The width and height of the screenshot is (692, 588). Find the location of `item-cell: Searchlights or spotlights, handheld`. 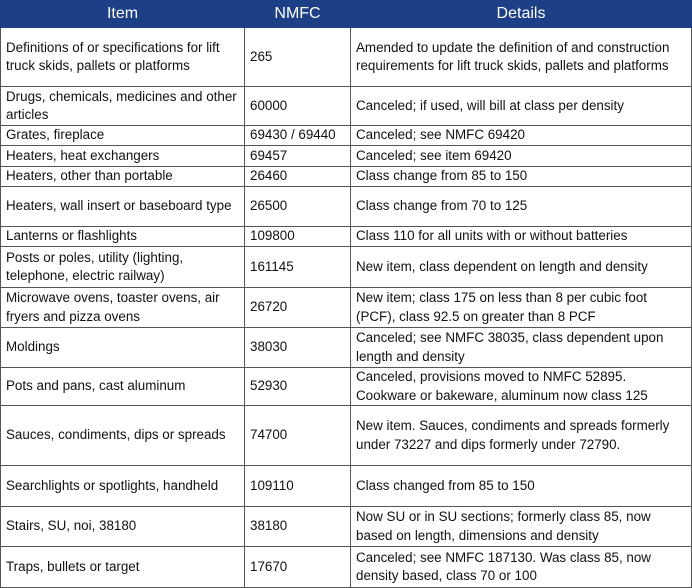

item-cell: Searchlights or spotlights, handheld is located at coordinates (122, 486).